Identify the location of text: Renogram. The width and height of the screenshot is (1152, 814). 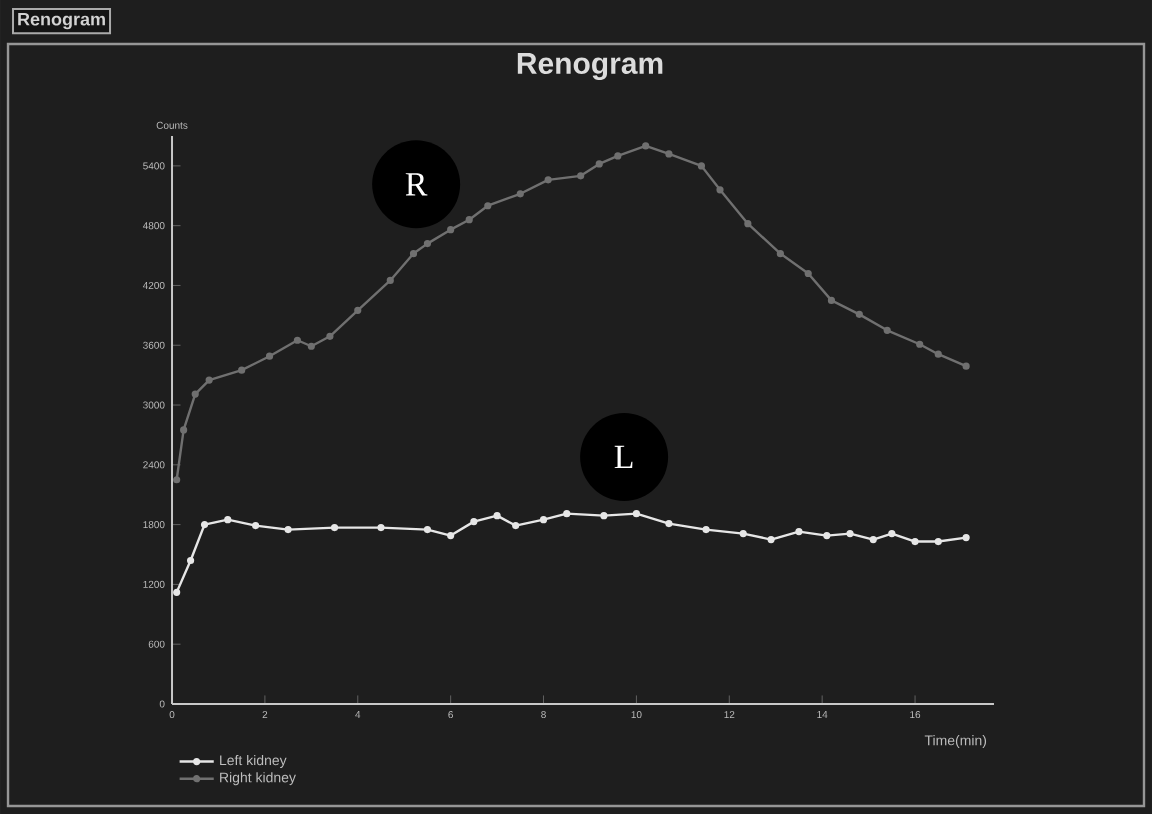
(61, 21).